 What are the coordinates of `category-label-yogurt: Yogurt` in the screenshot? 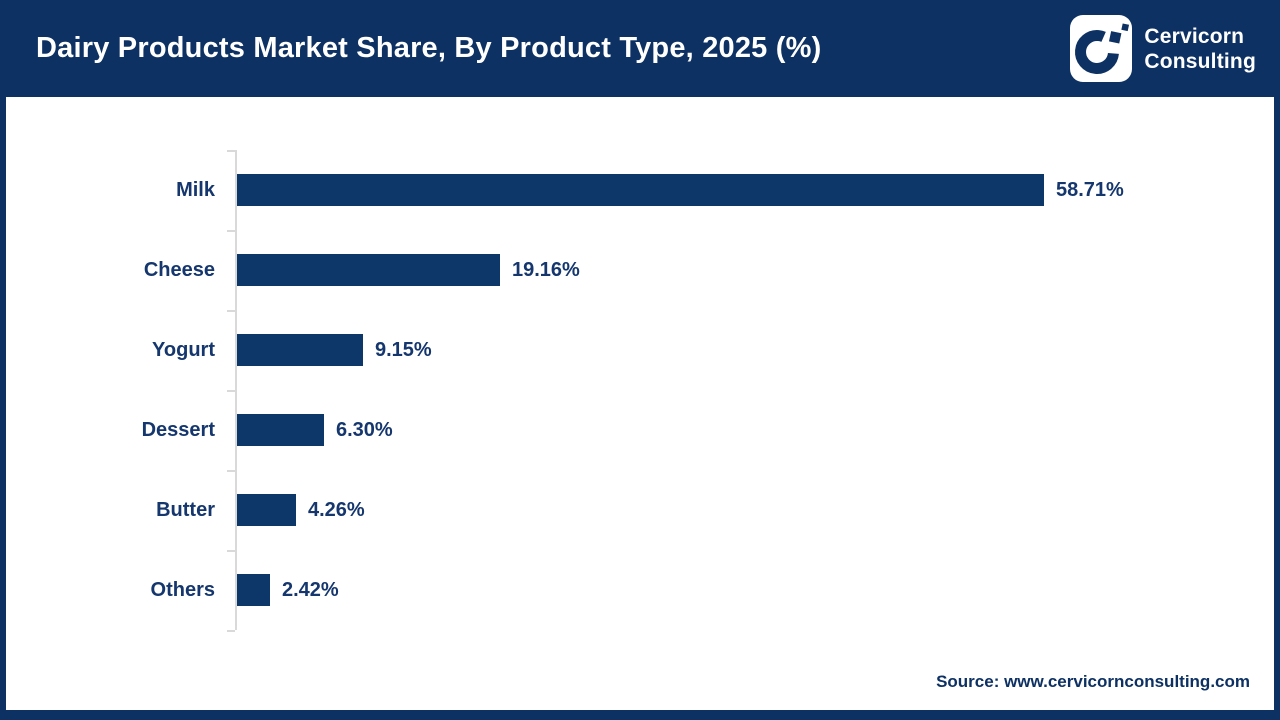 It's located at (183, 349).